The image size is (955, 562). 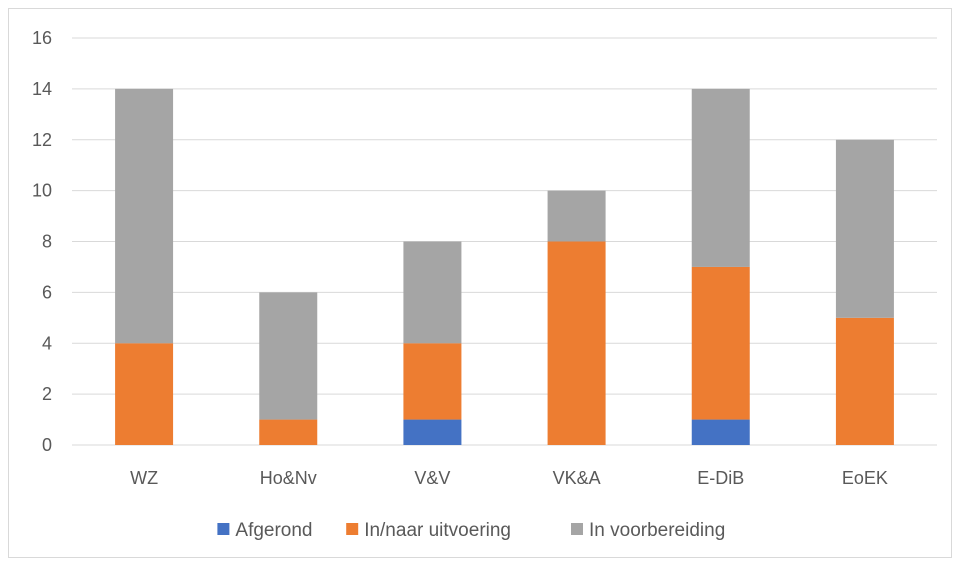 What do you see at coordinates (47, 445) in the screenshot?
I see `y-tick-label: 0` at bounding box center [47, 445].